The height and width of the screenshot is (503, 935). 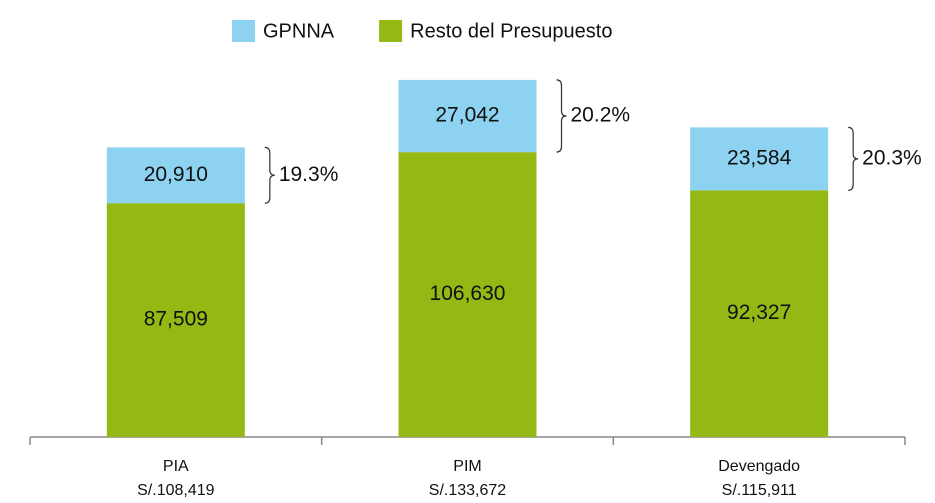 I want to click on annotation: 20.3%, so click(x=892, y=157).